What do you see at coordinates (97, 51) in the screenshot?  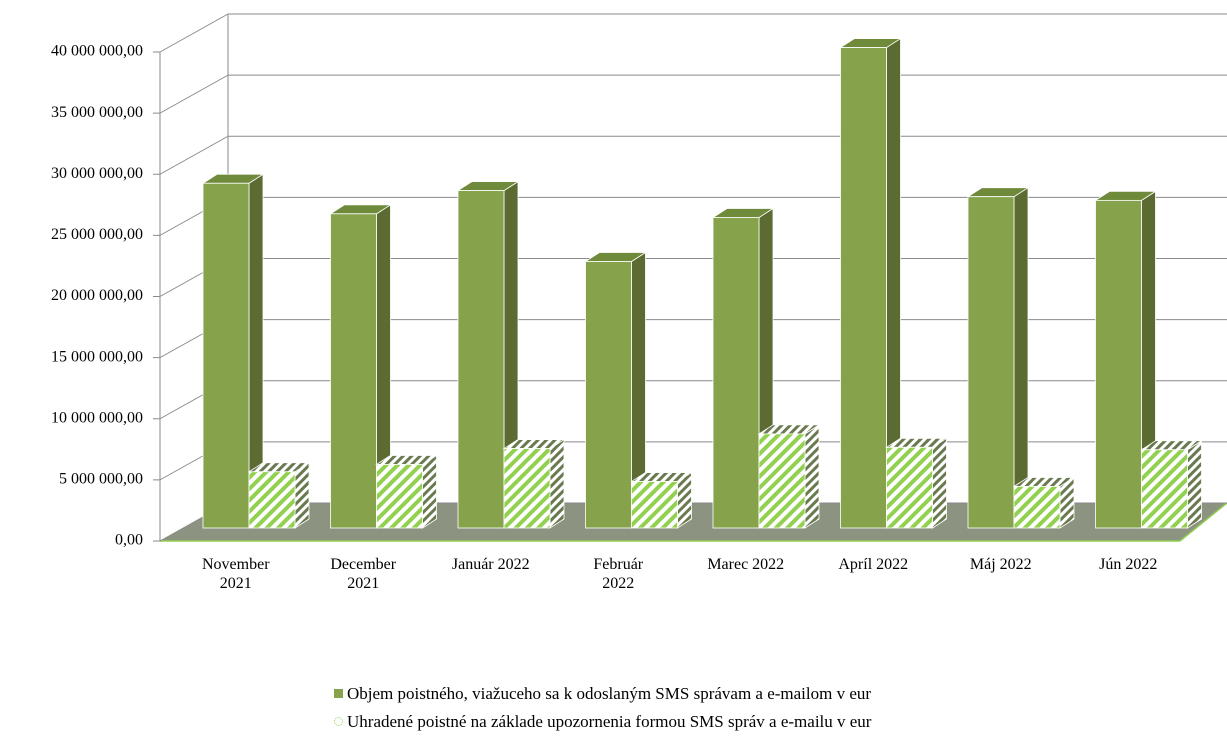 I see `y-tick-label: 40 000 000,00` at bounding box center [97, 51].